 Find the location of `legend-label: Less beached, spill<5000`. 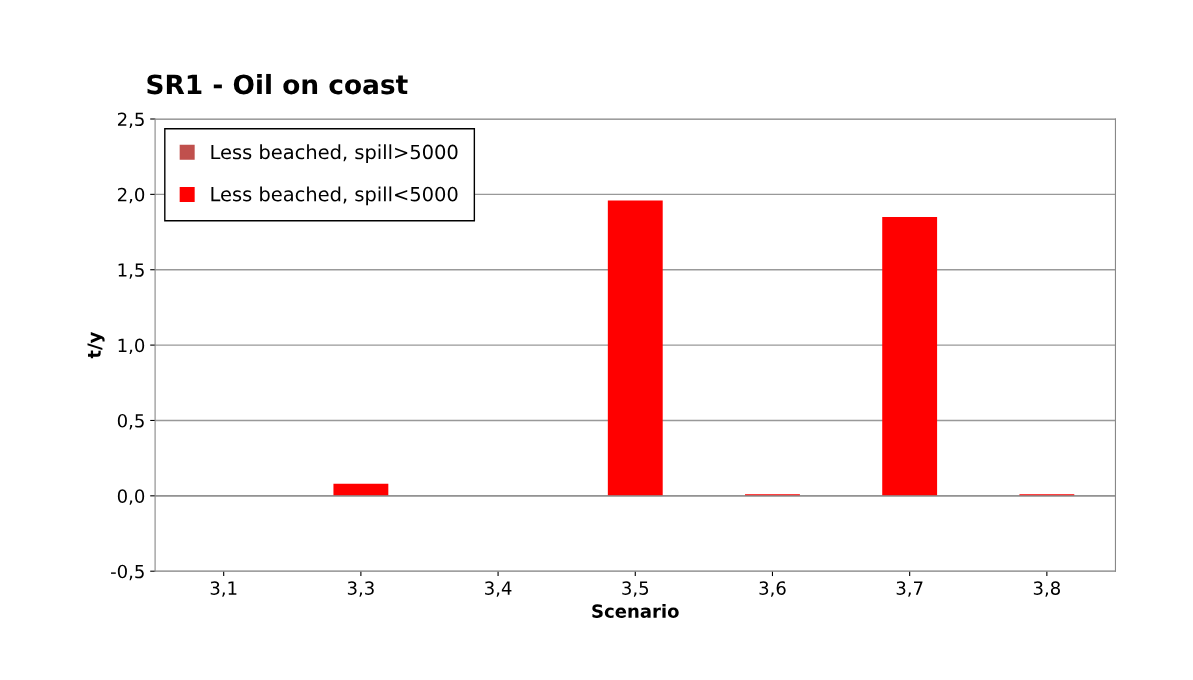

legend-label: Less beached, spill<5000 is located at coordinates (334, 196).